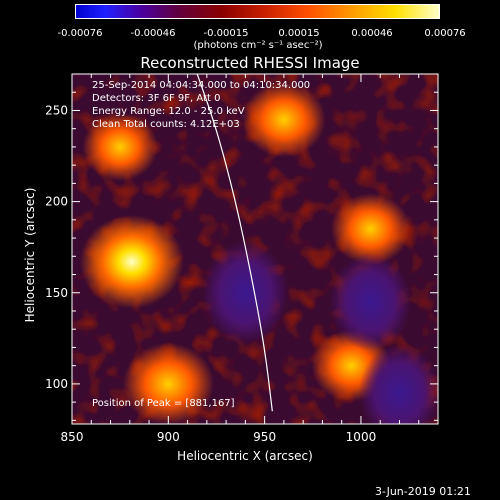 The height and width of the screenshot is (500, 500). What do you see at coordinates (423, 491) in the screenshot?
I see `timestamp: 3-Jun-2019 01:21` at bounding box center [423, 491].